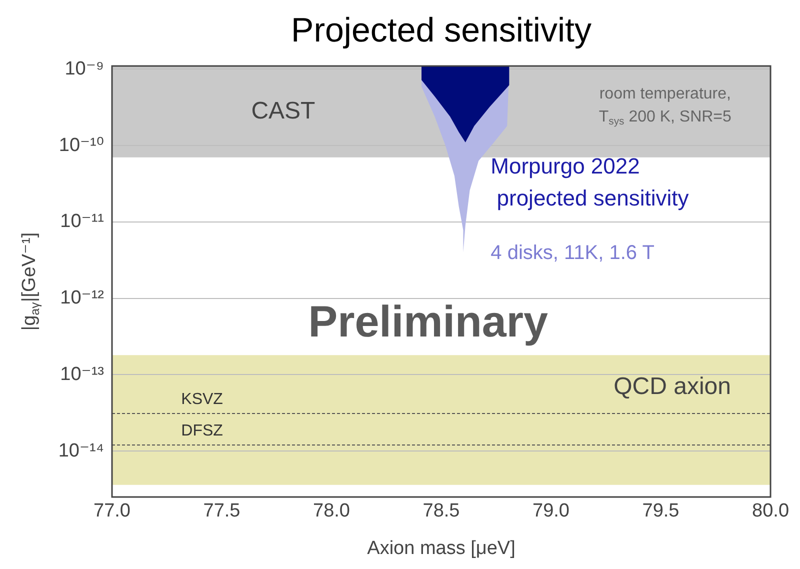 The height and width of the screenshot is (569, 800). Describe the element at coordinates (672, 386) in the screenshot. I see `band-label: QCD axion` at that location.